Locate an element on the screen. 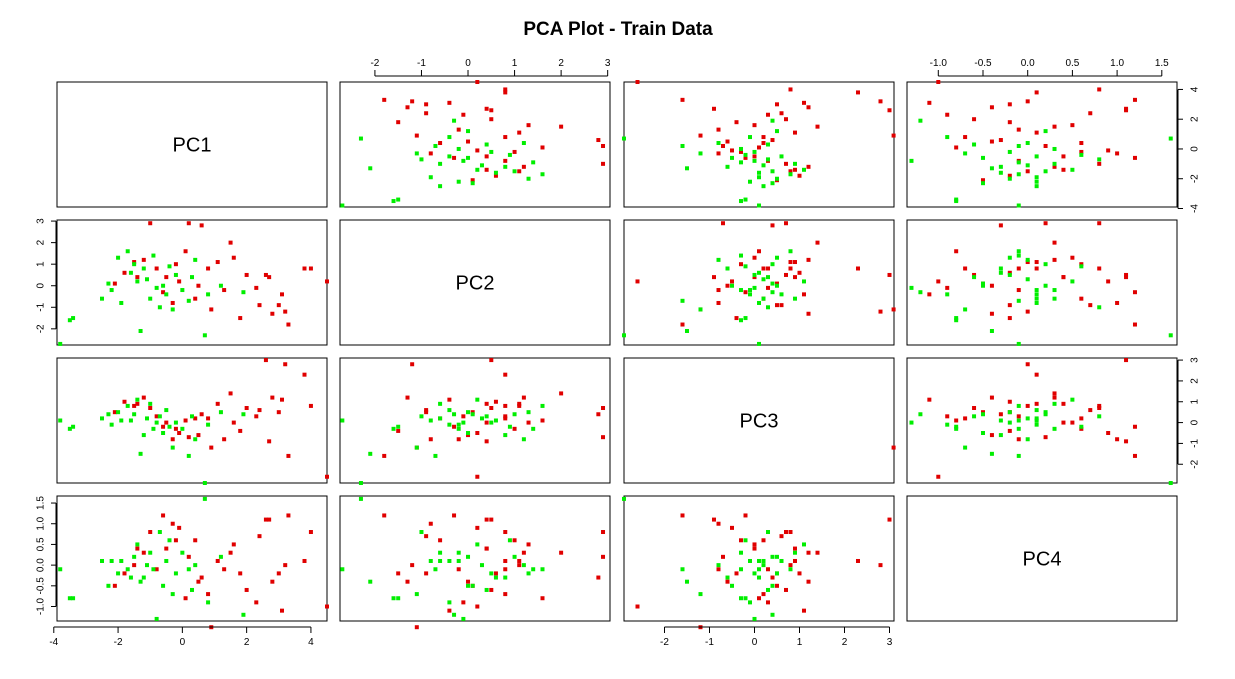 This screenshot has width=1235, height=679. x-tick-label-pc3: -1 is located at coordinates (709, 642).